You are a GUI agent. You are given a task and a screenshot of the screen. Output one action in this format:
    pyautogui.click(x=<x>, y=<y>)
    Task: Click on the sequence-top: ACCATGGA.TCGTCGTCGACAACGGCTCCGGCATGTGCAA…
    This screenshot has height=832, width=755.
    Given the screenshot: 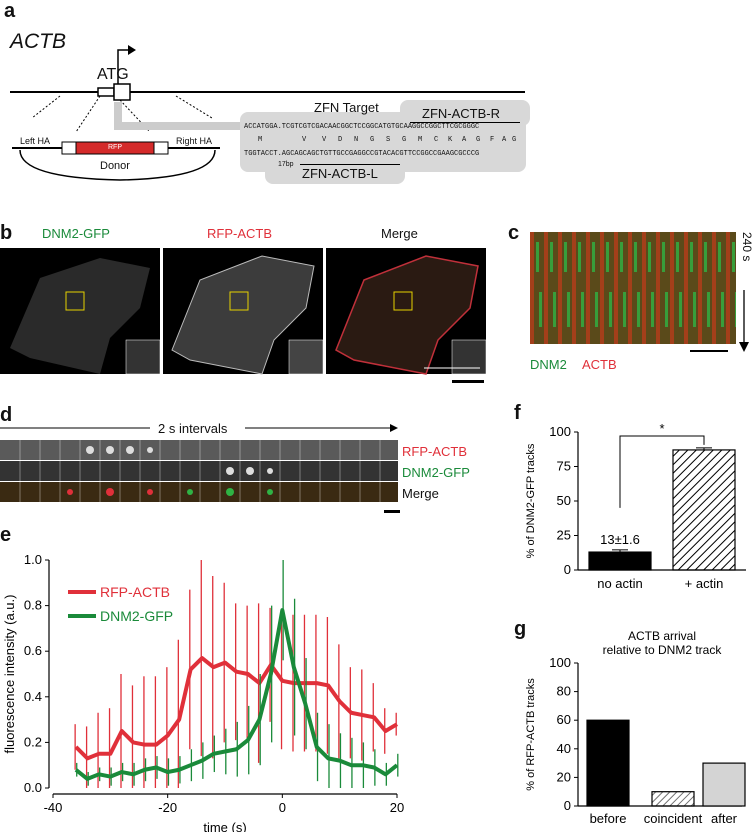 What is the action you would take?
    pyautogui.click(x=362, y=127)
    